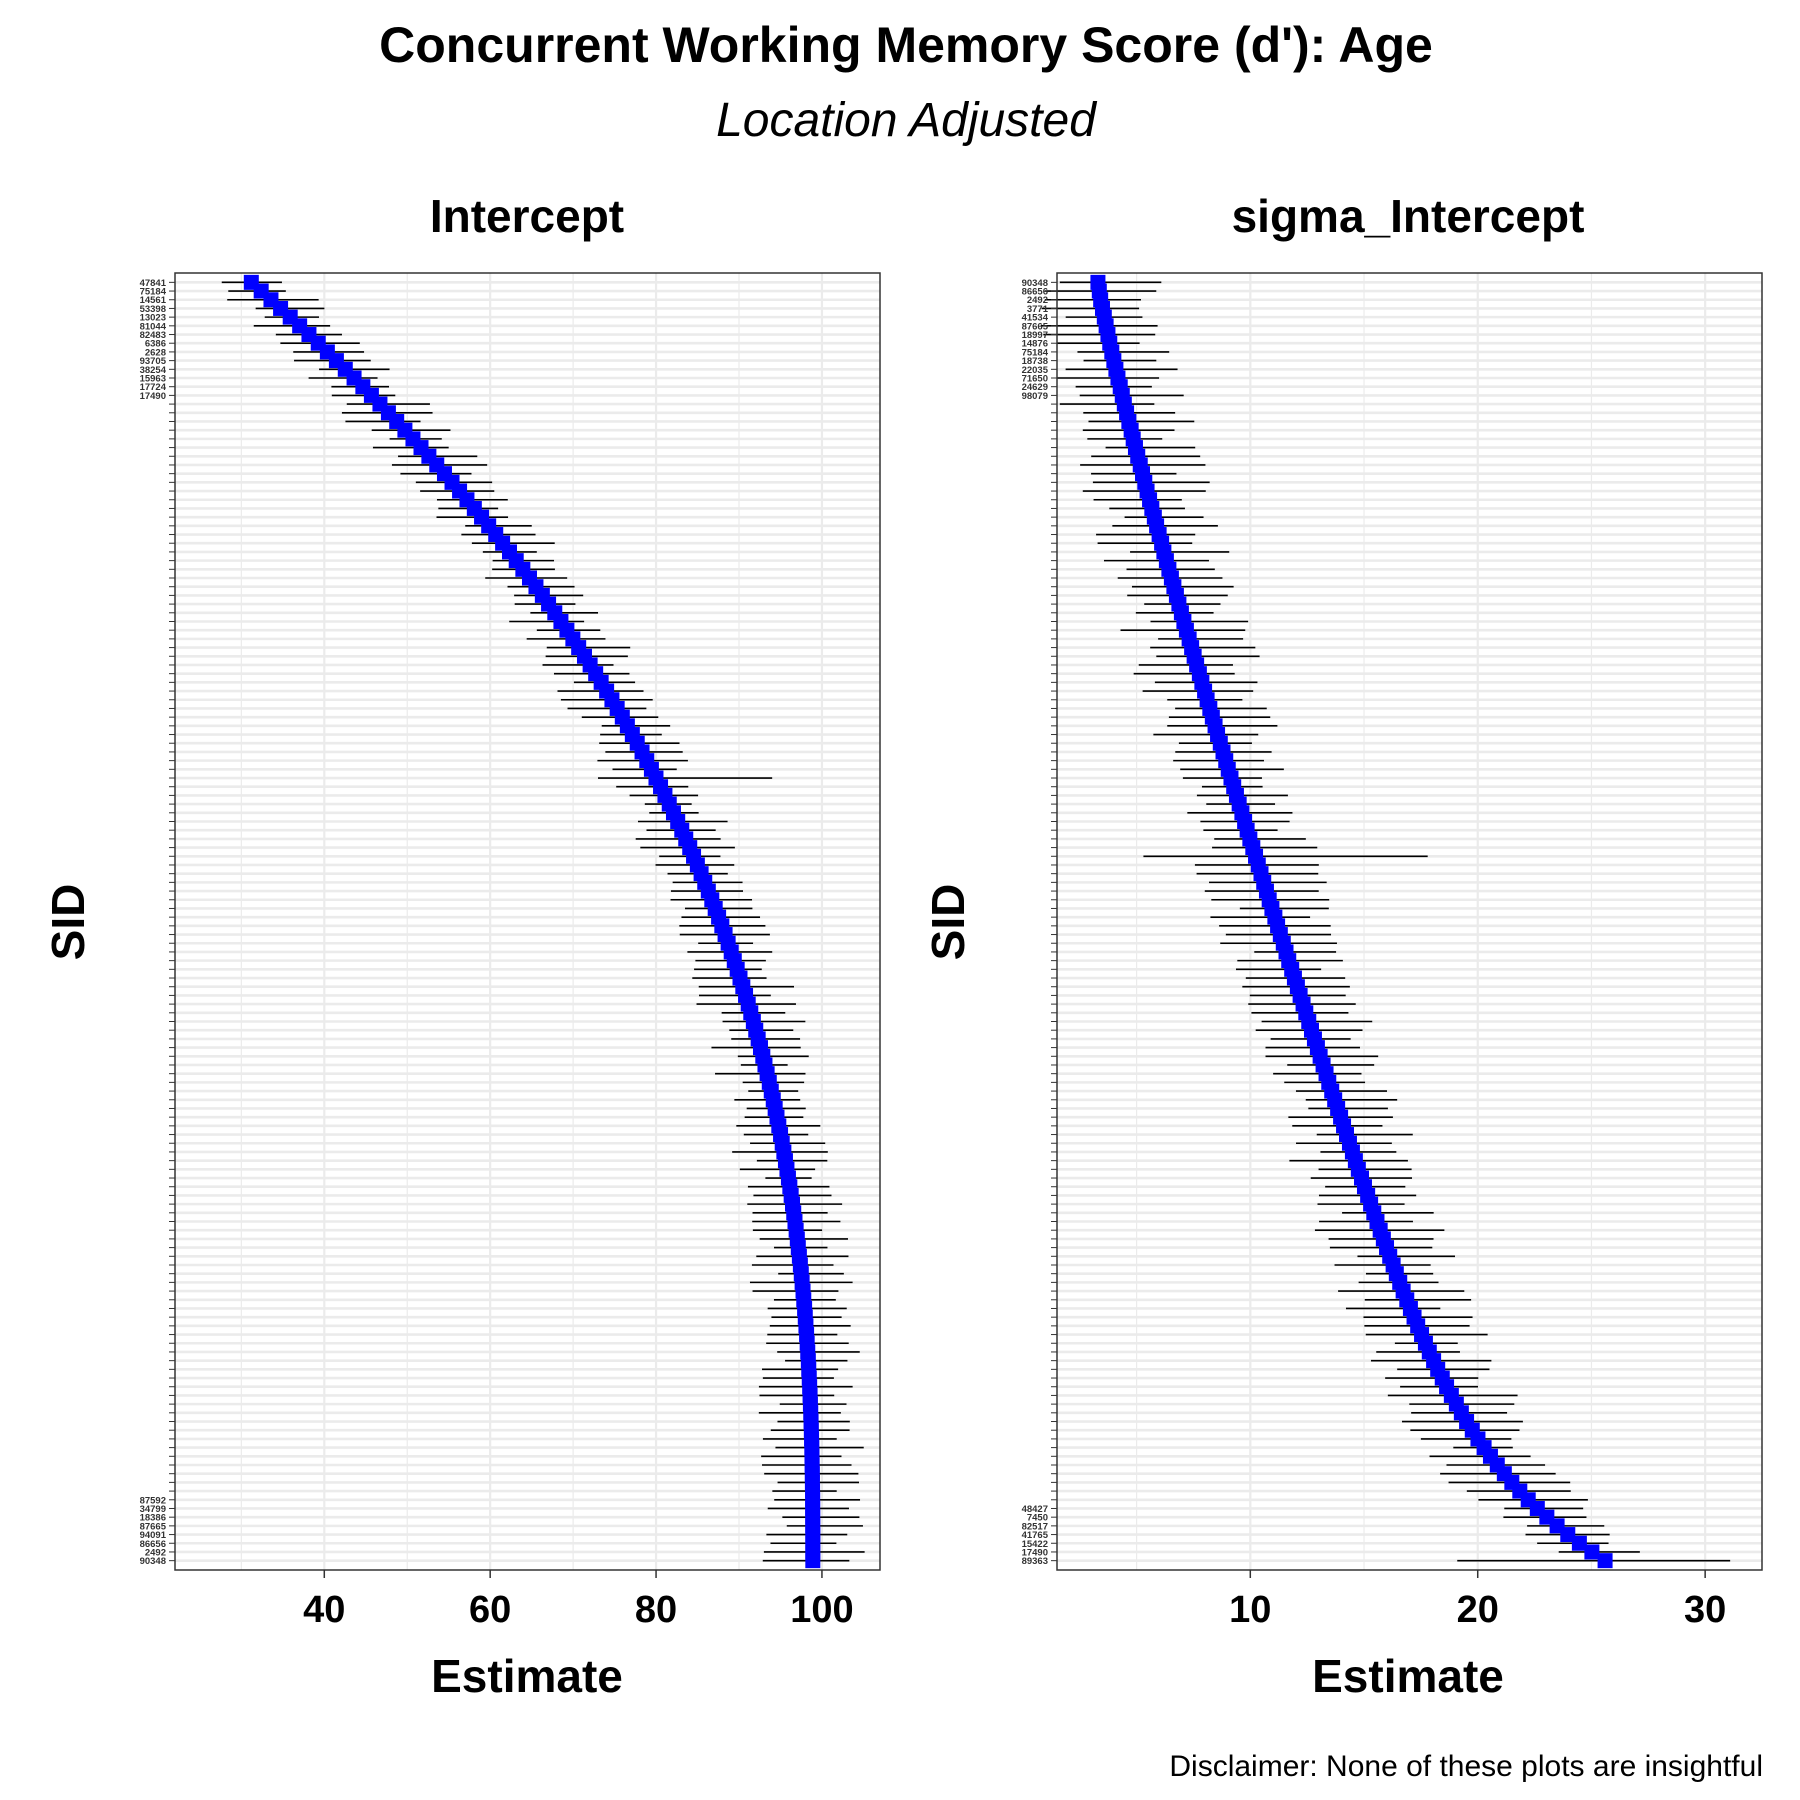  What do you see at coordinates (527, 1676) in the screenshot?
I see `intercept-x-axis-title: Estimate` at bounding box center [527, 1676].